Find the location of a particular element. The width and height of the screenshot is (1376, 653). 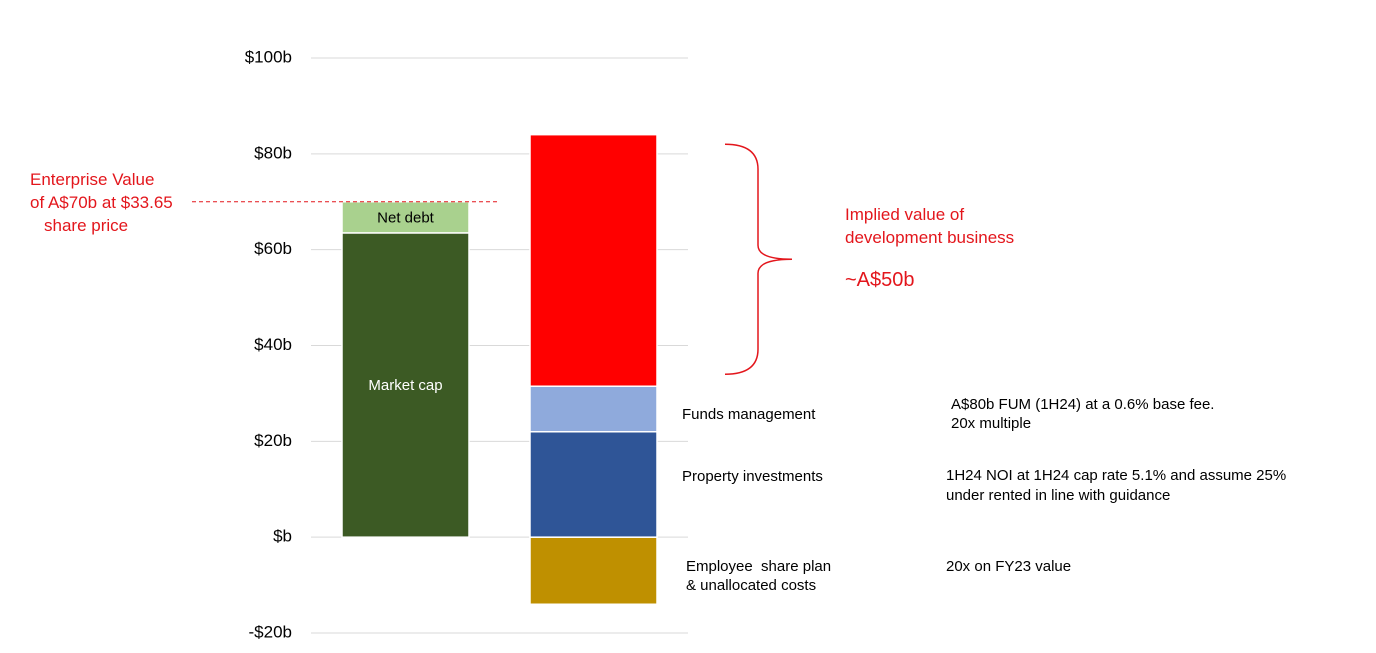

y-tick-label: $b is located at coordinates (282, 536).